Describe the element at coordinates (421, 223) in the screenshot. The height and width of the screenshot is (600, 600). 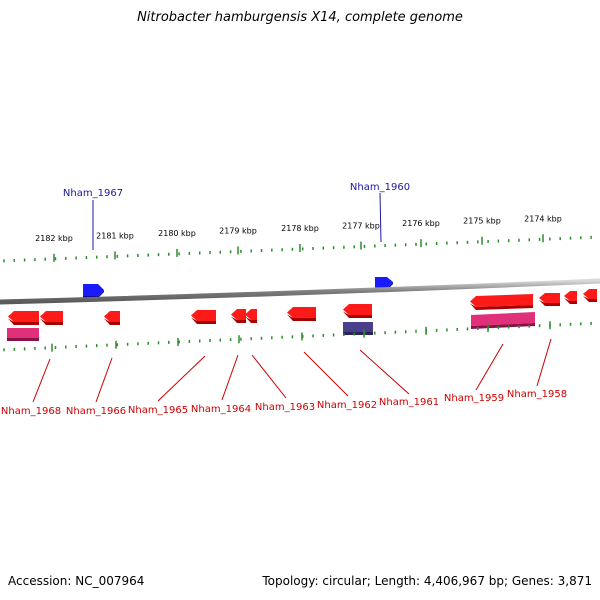
I see `ruler-tick-label: 2176 kbp` at that location.